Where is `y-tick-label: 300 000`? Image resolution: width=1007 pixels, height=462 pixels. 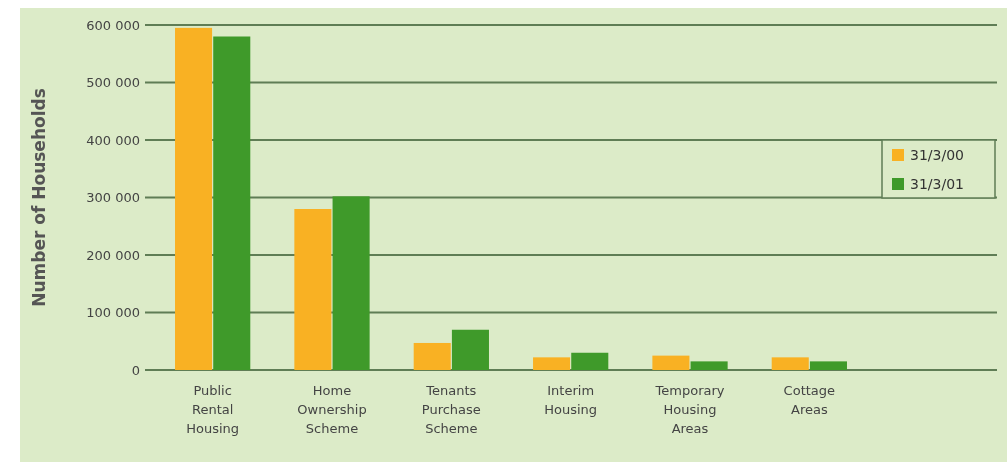 y-tick-label: 300 000 is located at coordinates (113, 198).